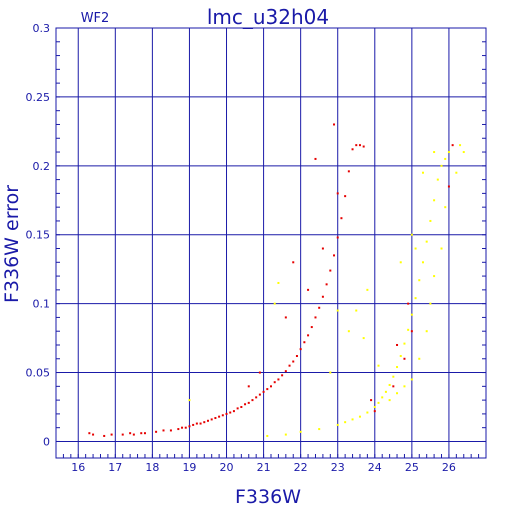  I want to click on y-tick-label: 0.25, so click(38, 97).